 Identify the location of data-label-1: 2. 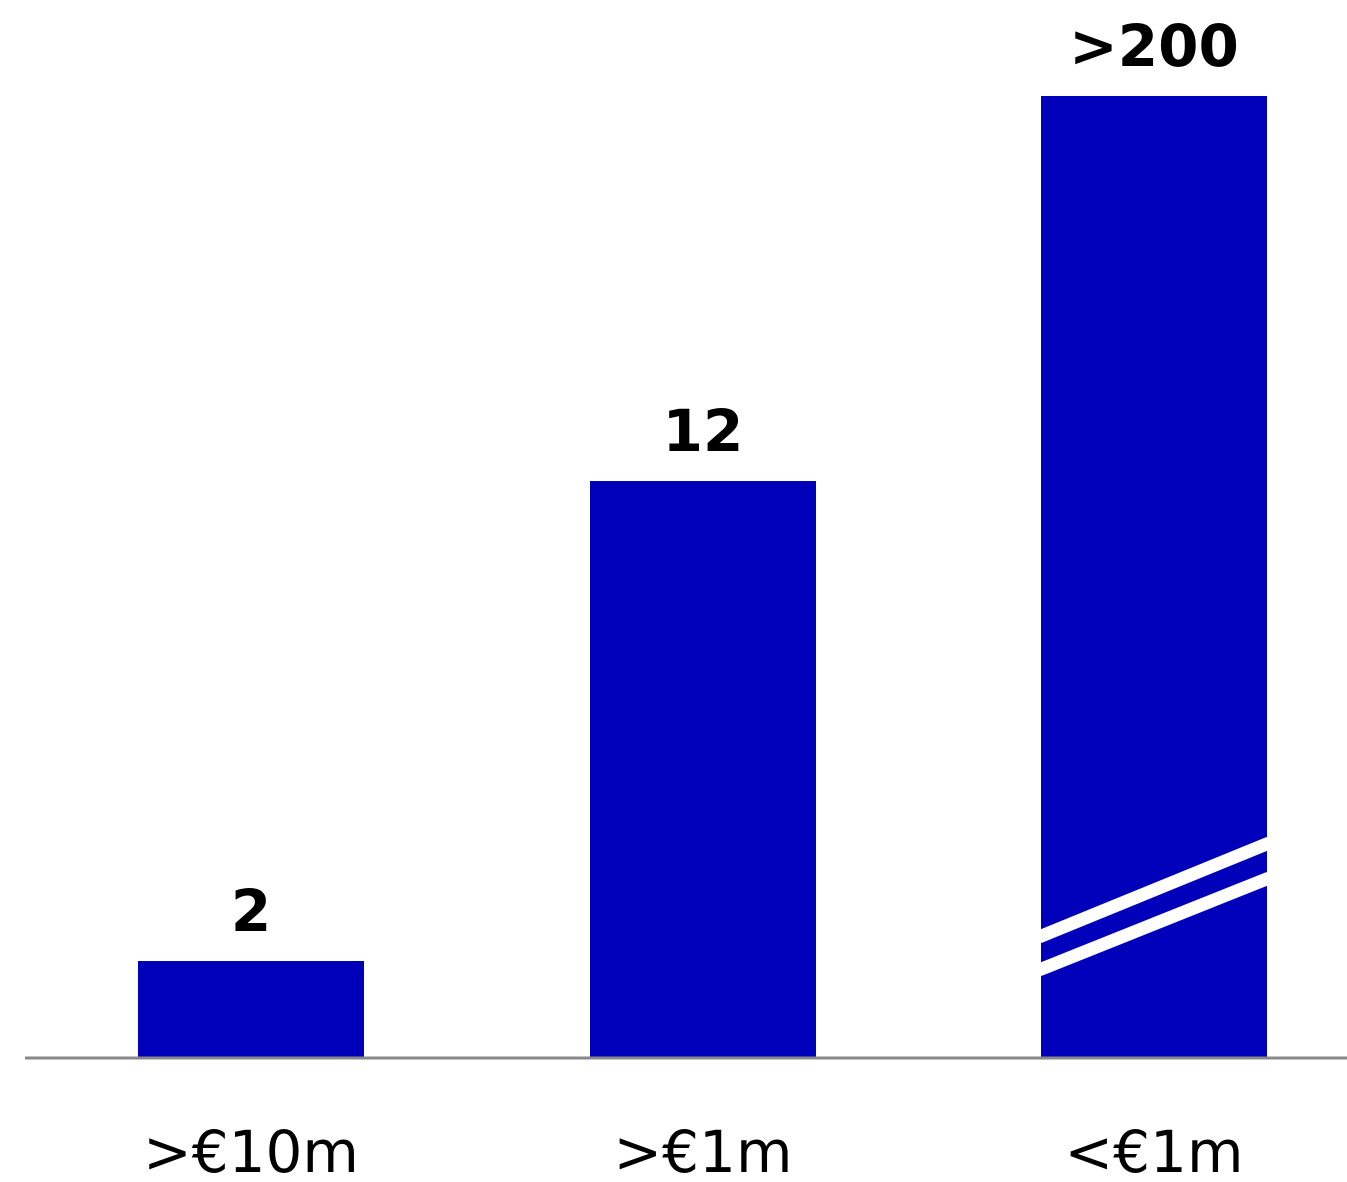
(251, 911).